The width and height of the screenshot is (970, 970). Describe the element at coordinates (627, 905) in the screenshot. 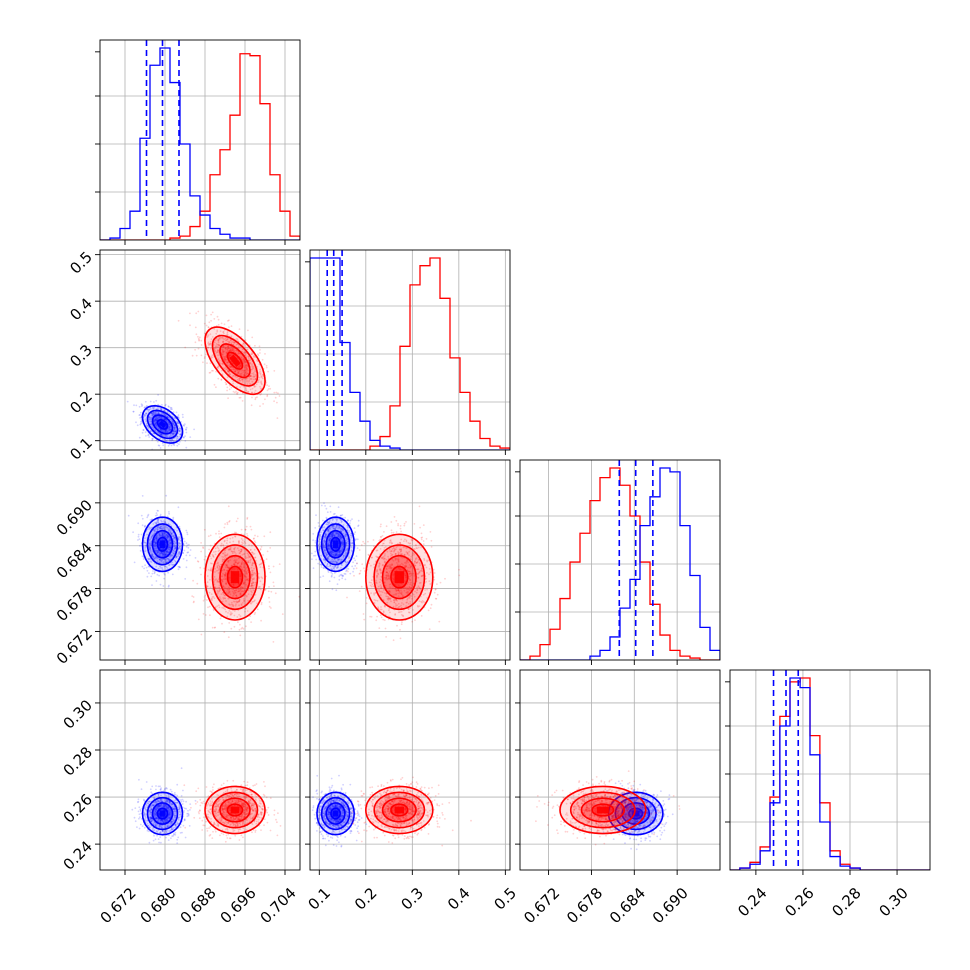

I see `x-tick-label: 0.684` at that location.